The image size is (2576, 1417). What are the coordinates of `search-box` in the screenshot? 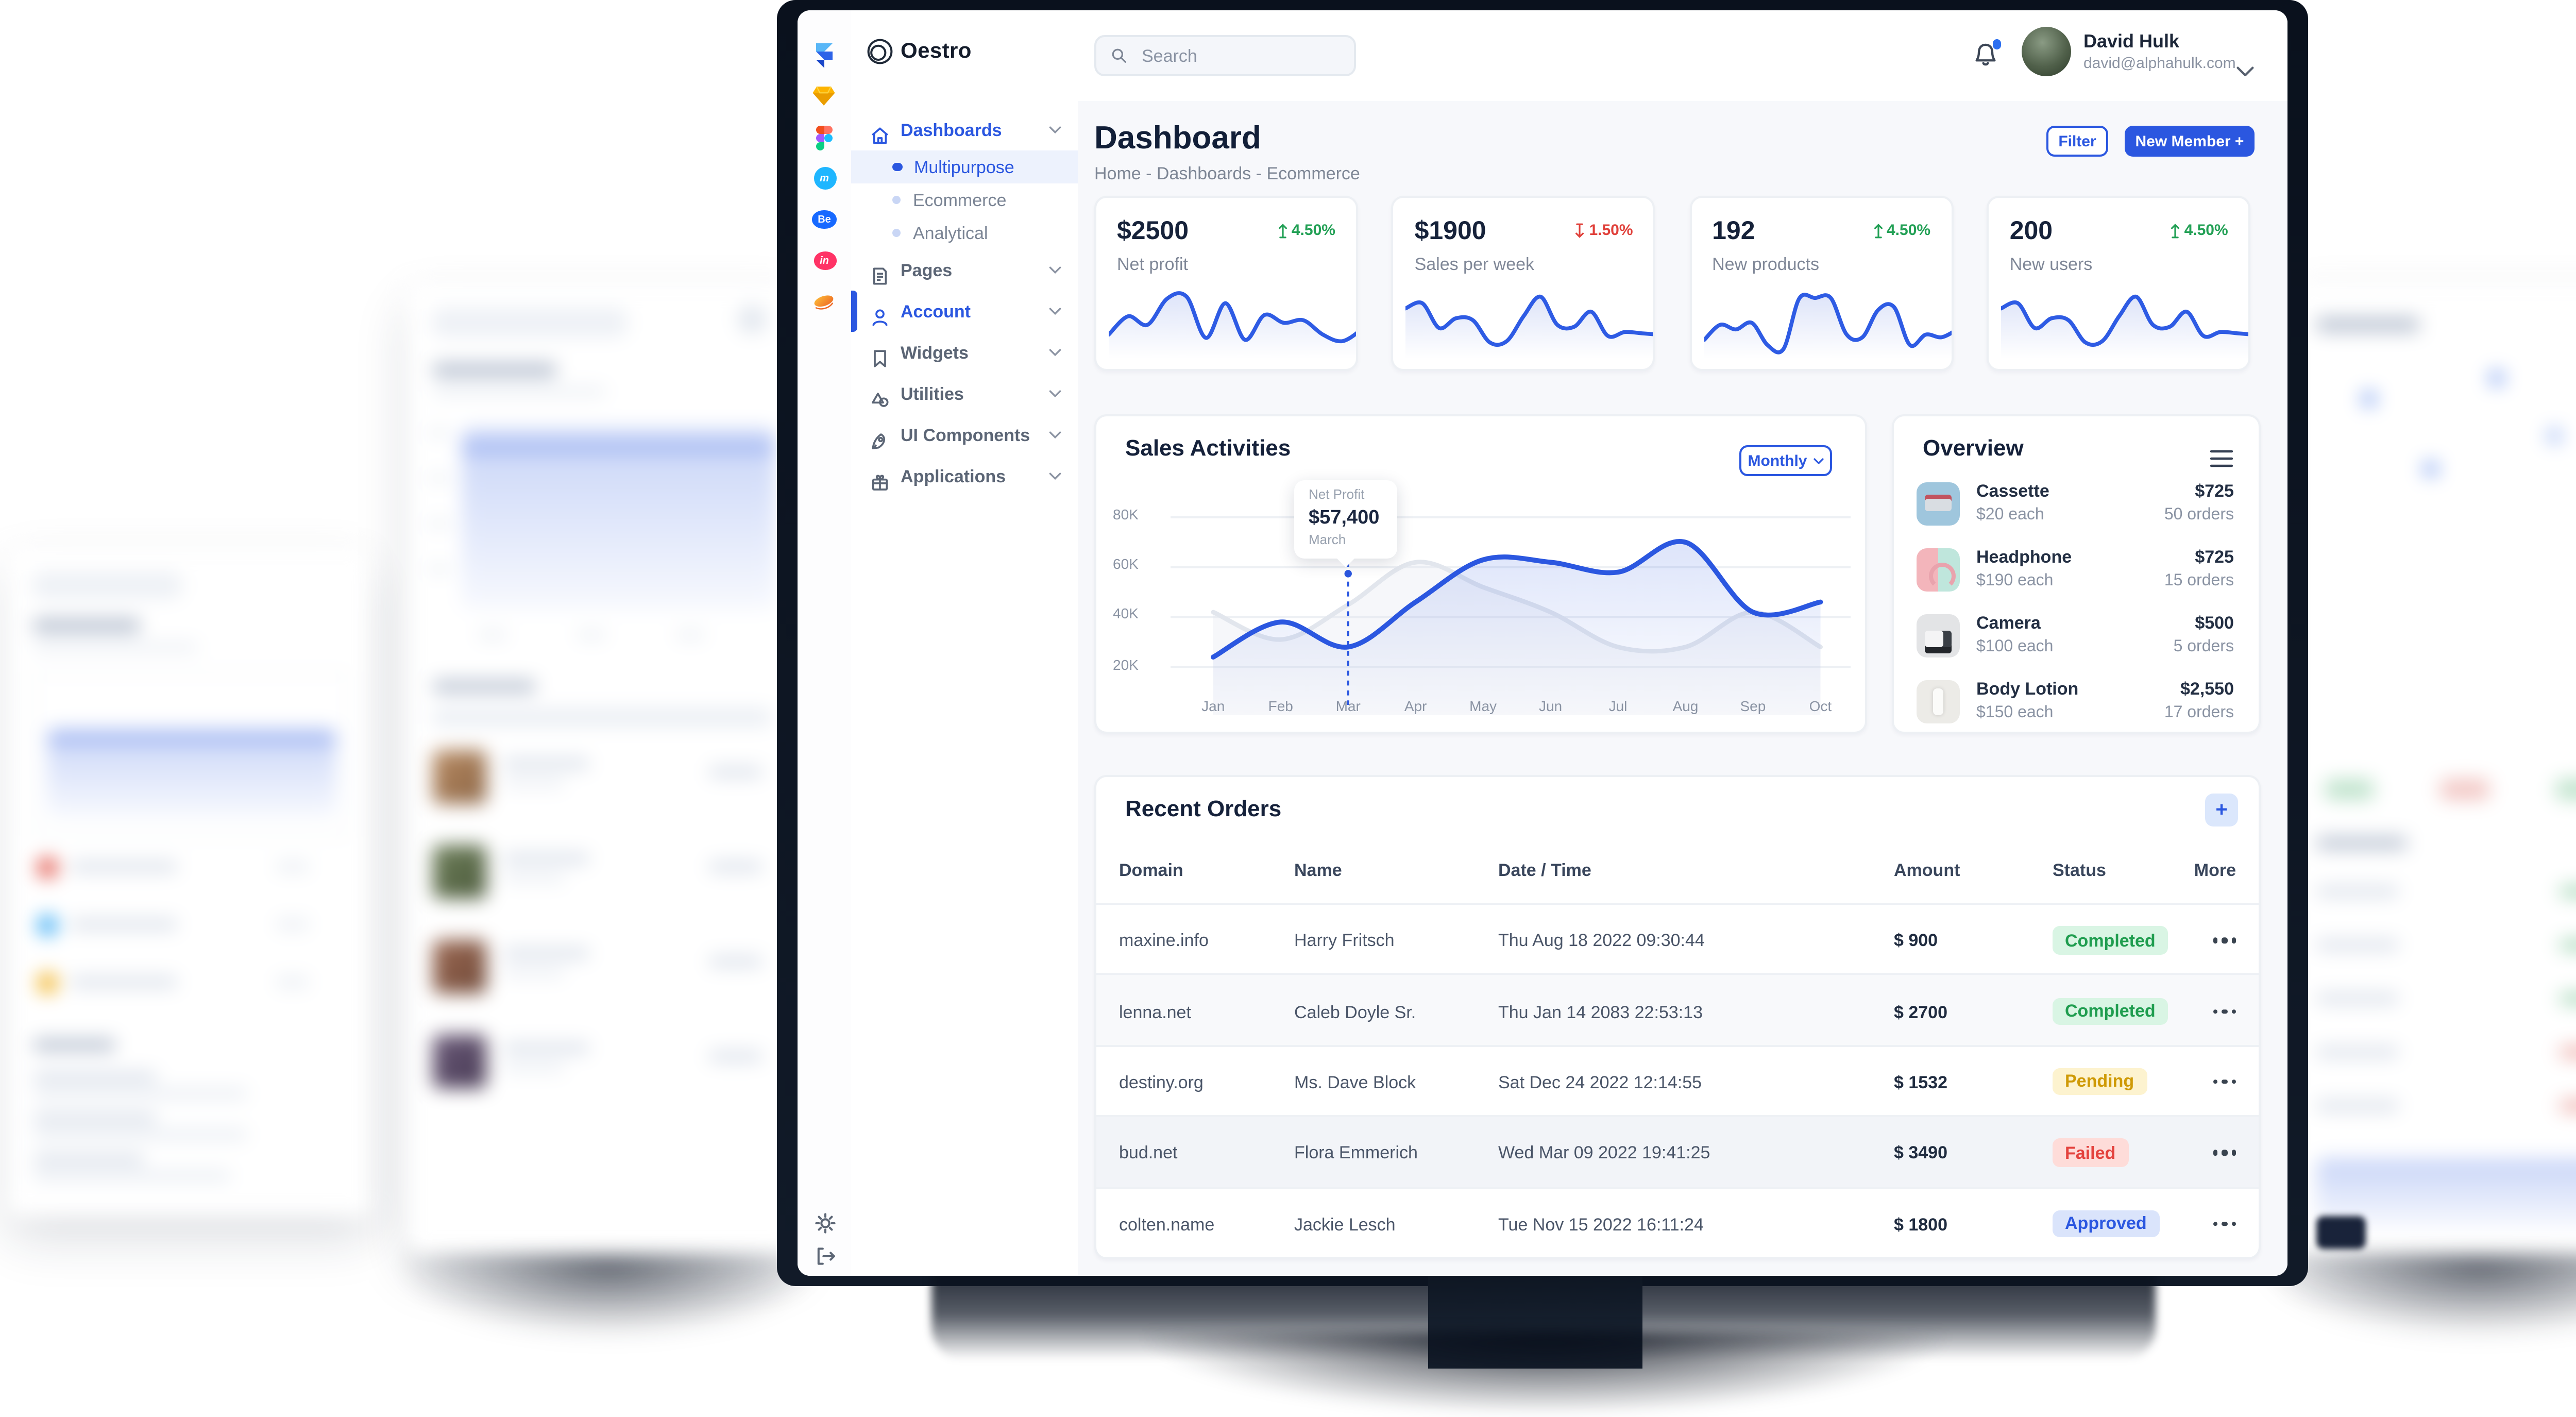 It's located at (1225, 56).